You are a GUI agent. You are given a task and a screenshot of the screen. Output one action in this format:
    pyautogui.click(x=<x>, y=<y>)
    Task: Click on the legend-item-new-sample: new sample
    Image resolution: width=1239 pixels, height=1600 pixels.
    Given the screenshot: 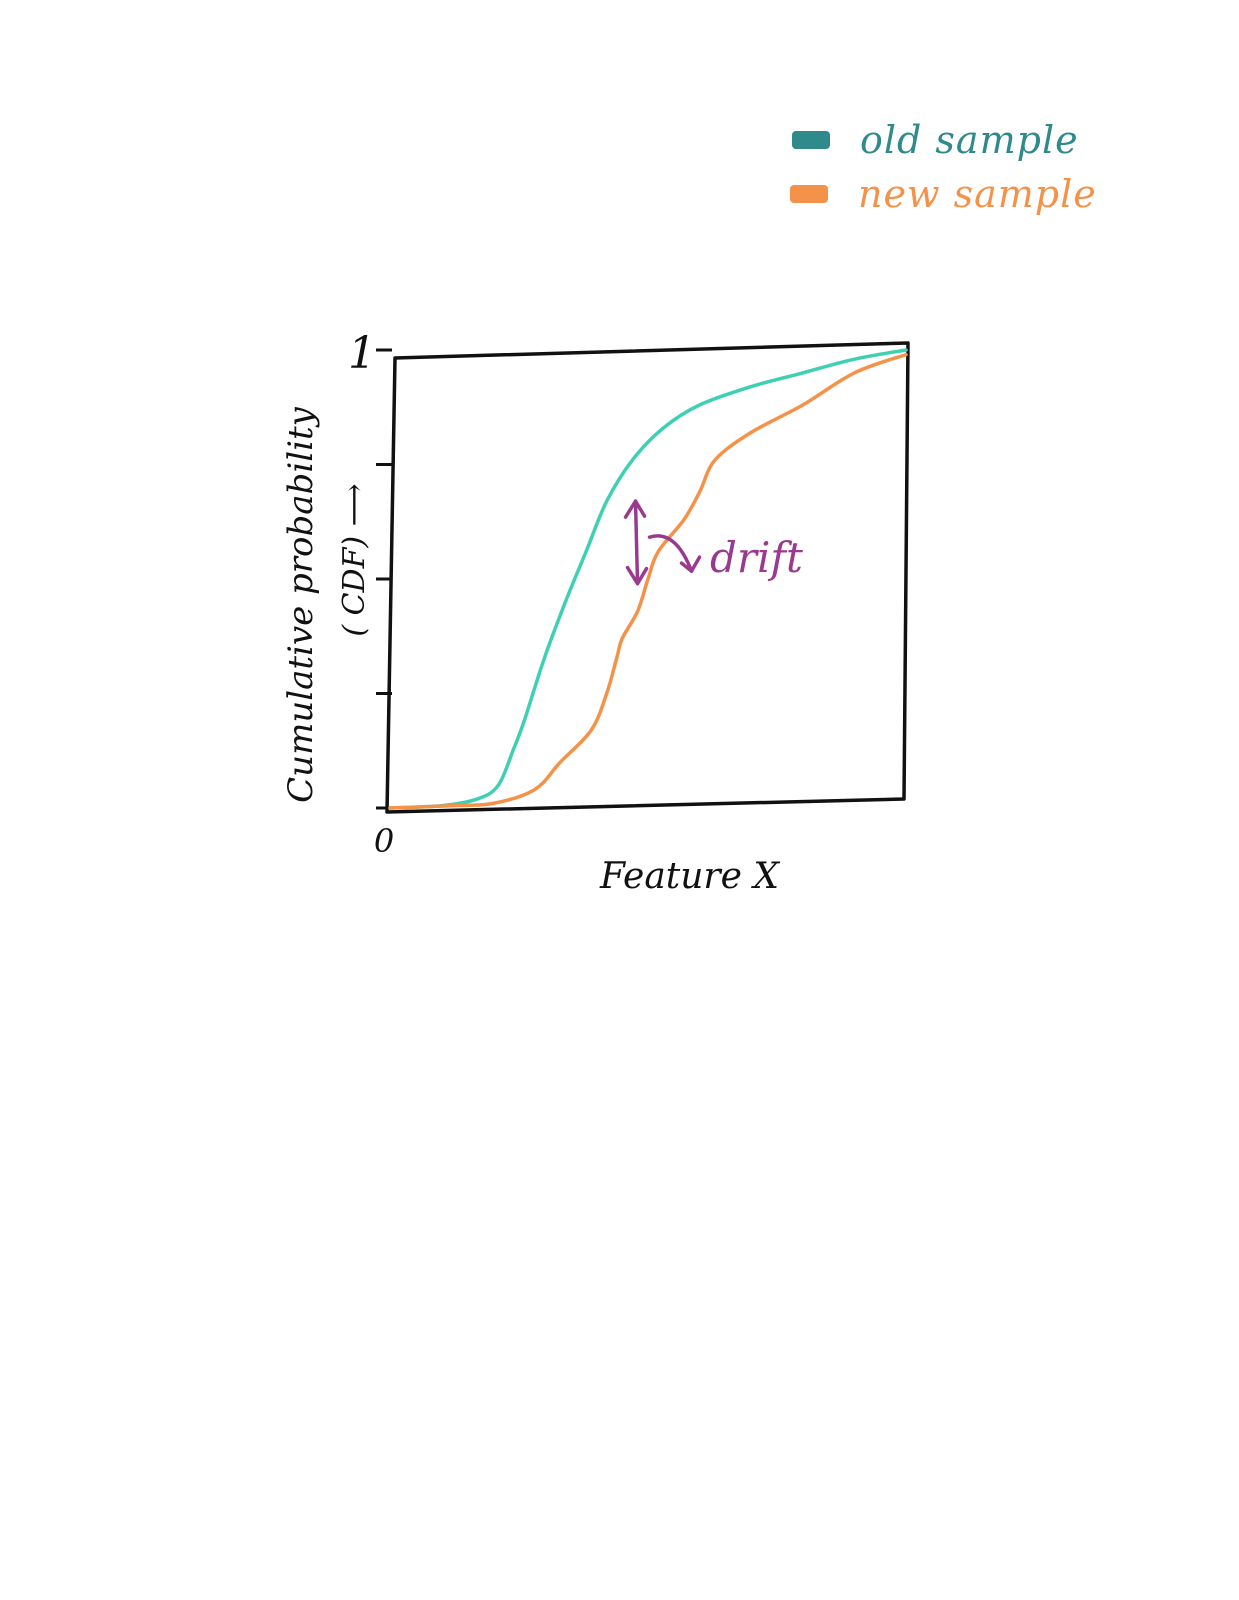 What is the action you would take?
    pyautogui.click(x=943, y=194)
    